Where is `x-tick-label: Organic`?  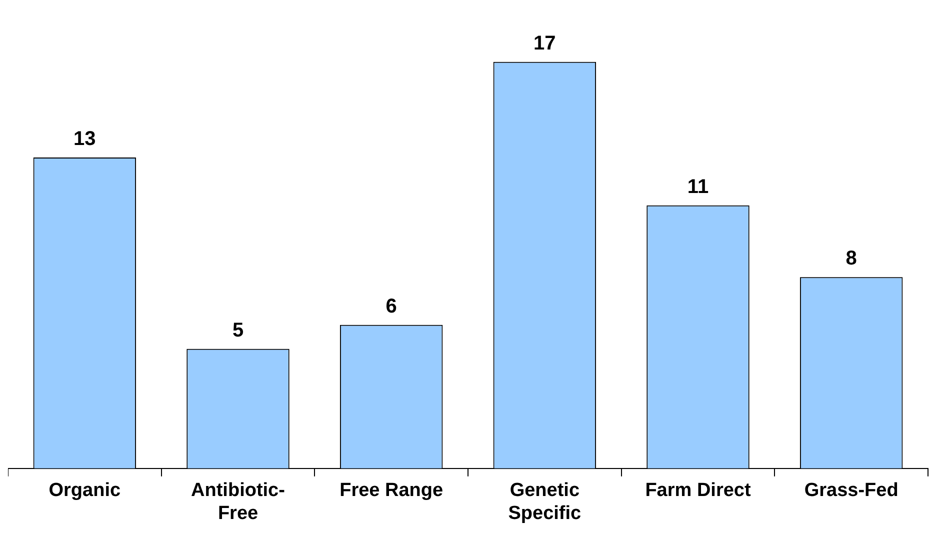
x-tick-label: Organic is located at coordinates (84, 491).